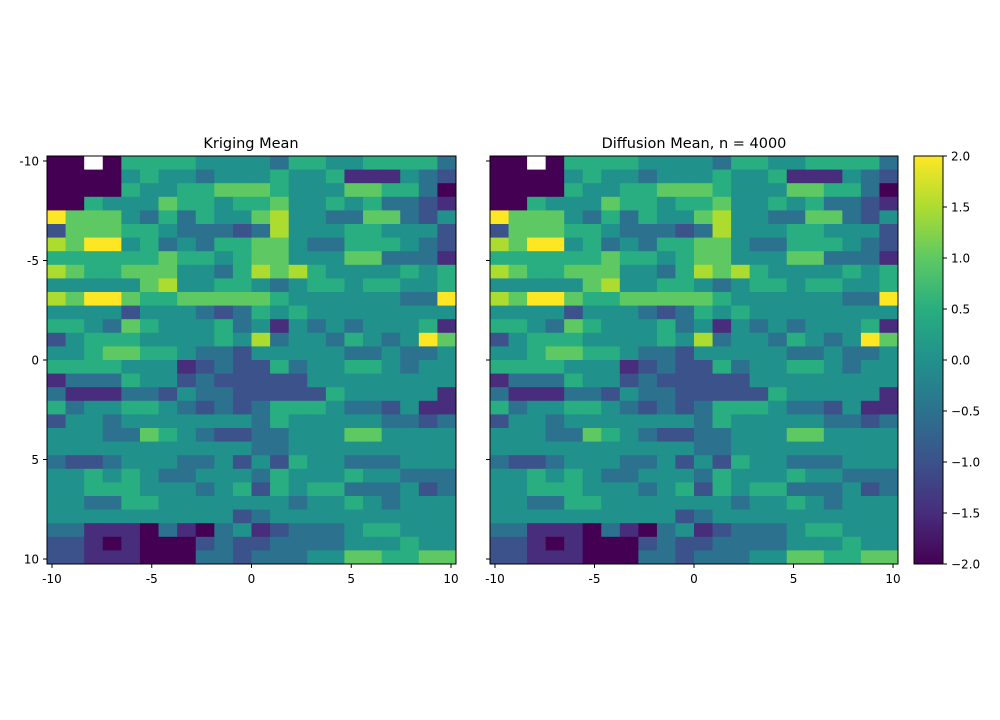 The image size is (1000, 720). I want to click on colorbar-tick-label: 1.0, so click(960, 259).